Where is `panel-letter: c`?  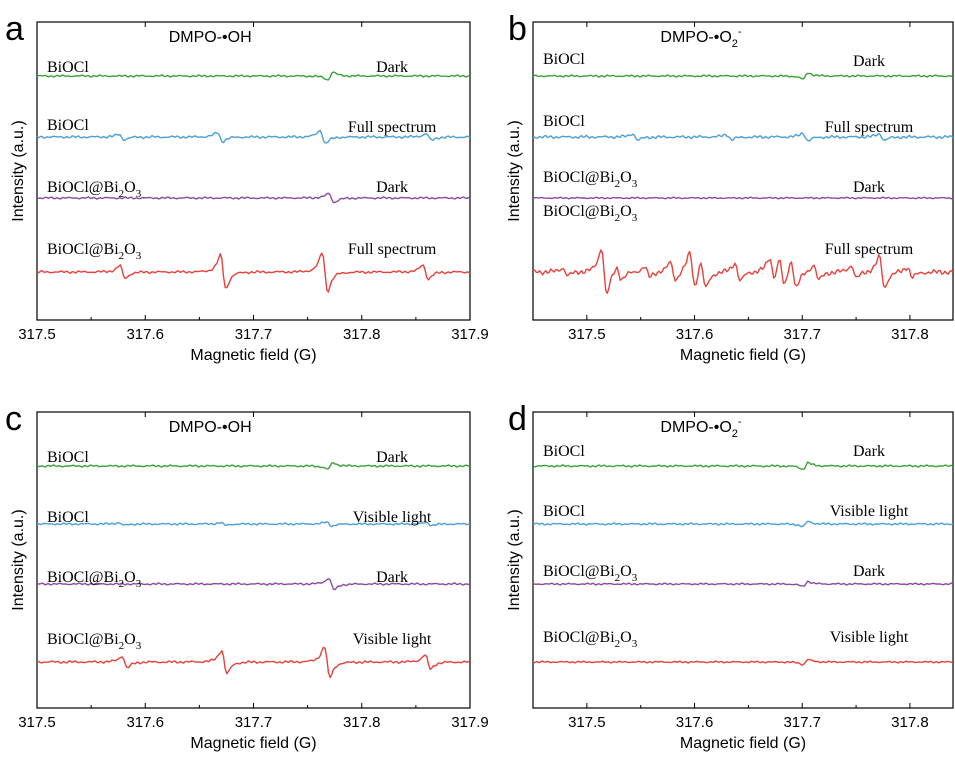 panel-letter: c is located at coordinates (13, 419).